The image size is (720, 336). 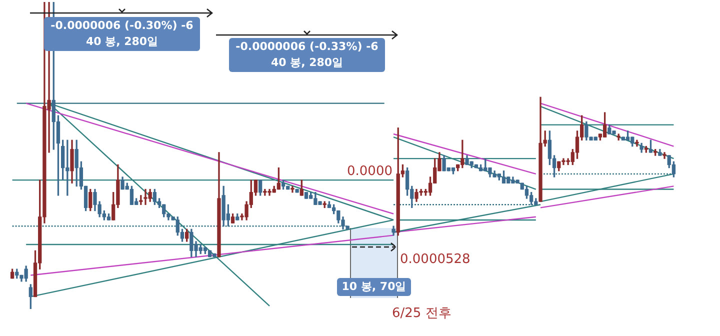 I want to click on annotation: -0.0000006 (-0.33%) -6 40 봉, 280일, so click(x=307, y=55).